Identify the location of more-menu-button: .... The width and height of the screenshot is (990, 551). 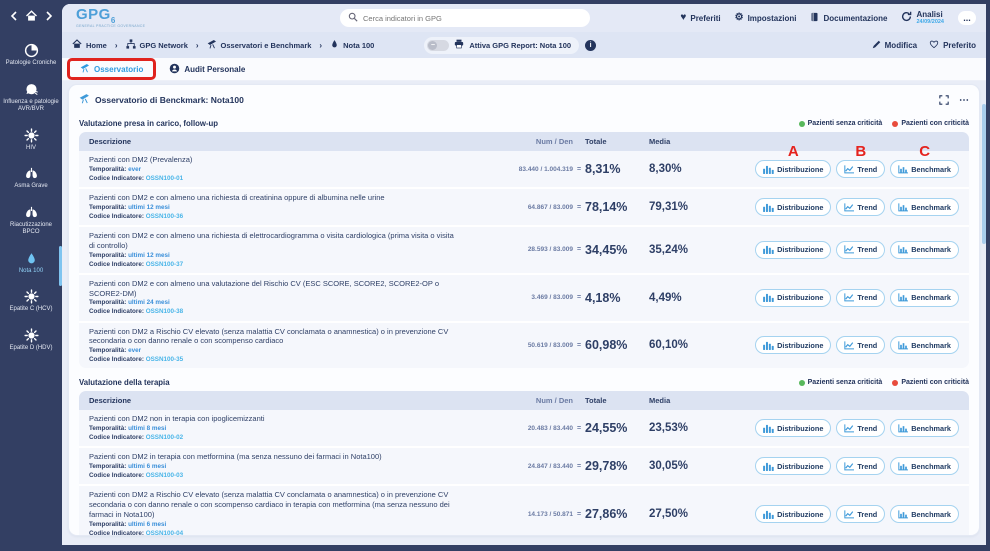
(967, 18).